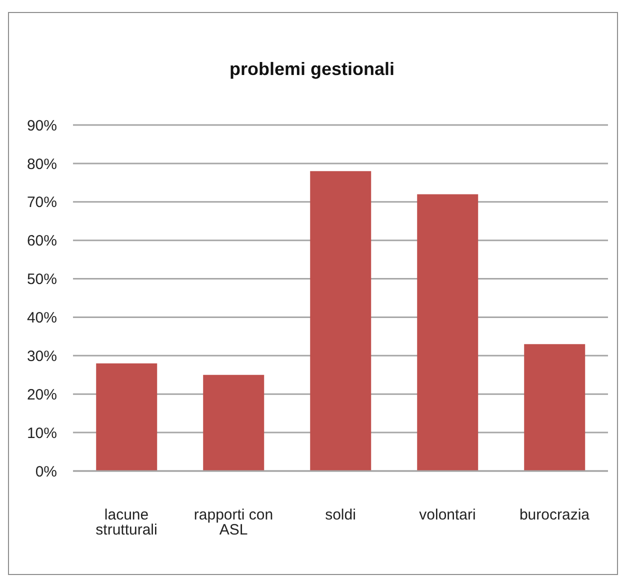  What do you see at coordinates (41, 125) in the screenshot?
I see `y-tick-label: 90%` at bounding box center [41, 125].